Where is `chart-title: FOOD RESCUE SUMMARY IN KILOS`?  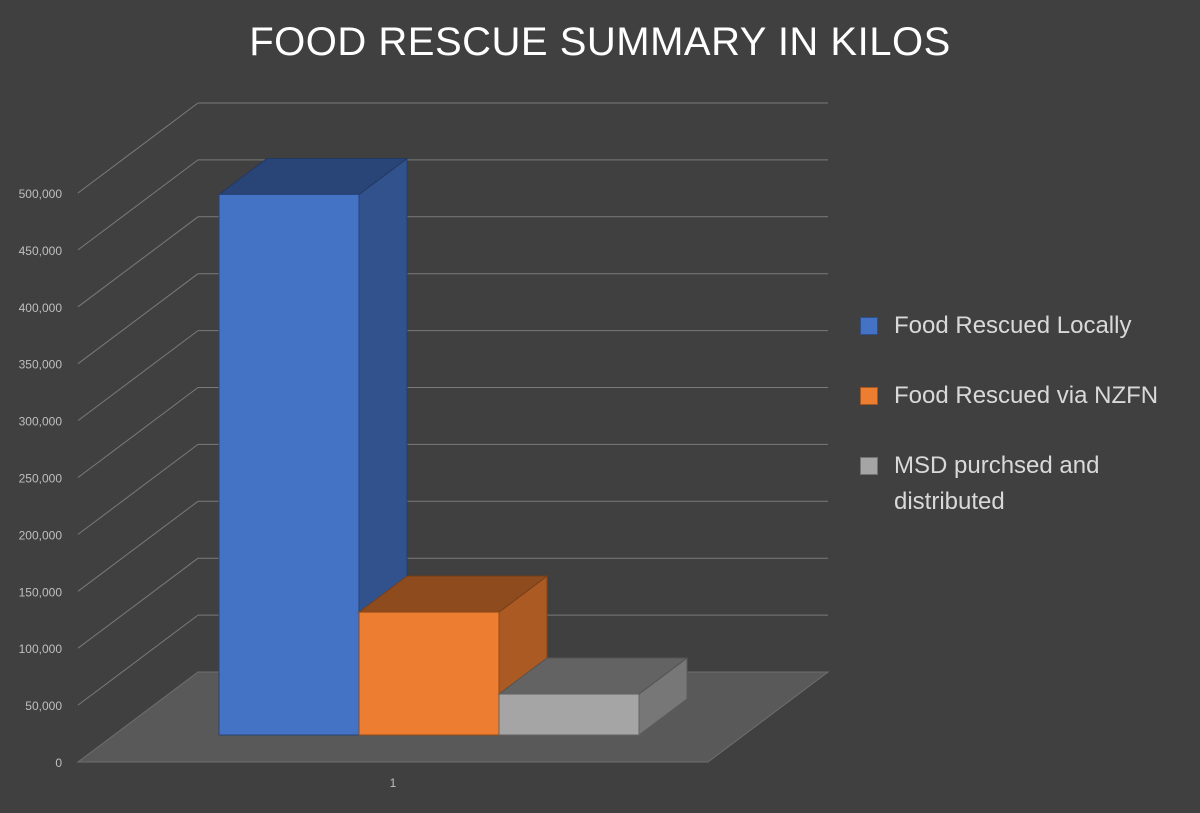
chart-title: FOOD RESCUE SUMMARY IN KILOS is located at coordinates (600, 42).